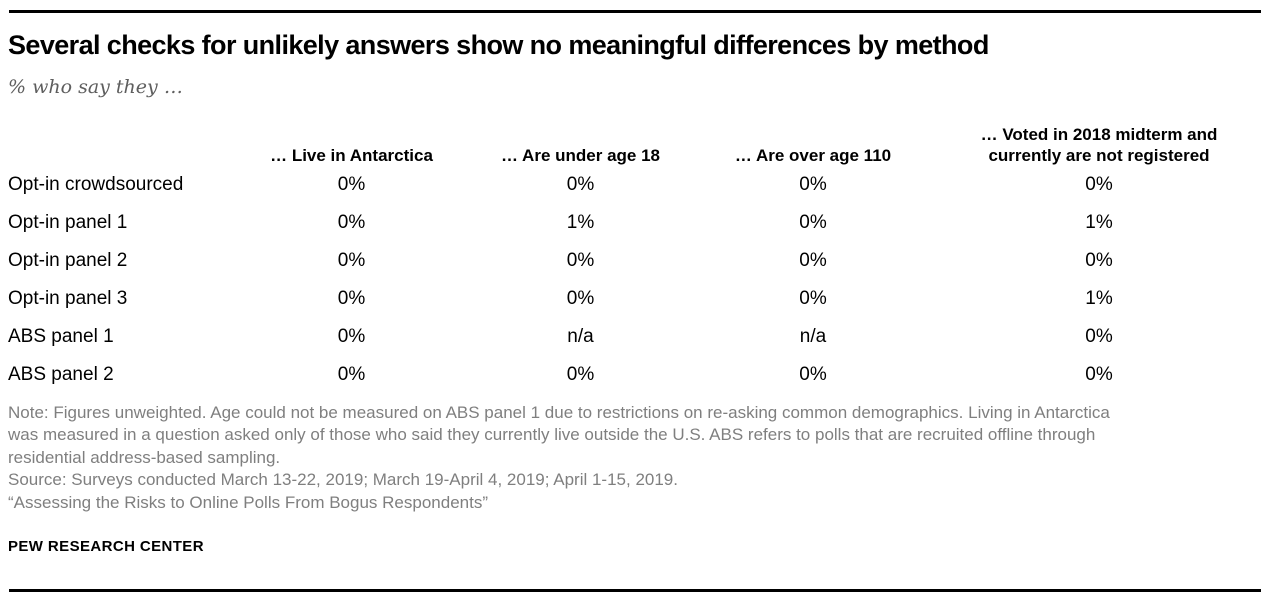 The height and width of the screenshot is (606, 1270). Describe the element at coordinates (96, 185) in the screenshot. I see `row-label: Opt-in crowdsourced` at that location.